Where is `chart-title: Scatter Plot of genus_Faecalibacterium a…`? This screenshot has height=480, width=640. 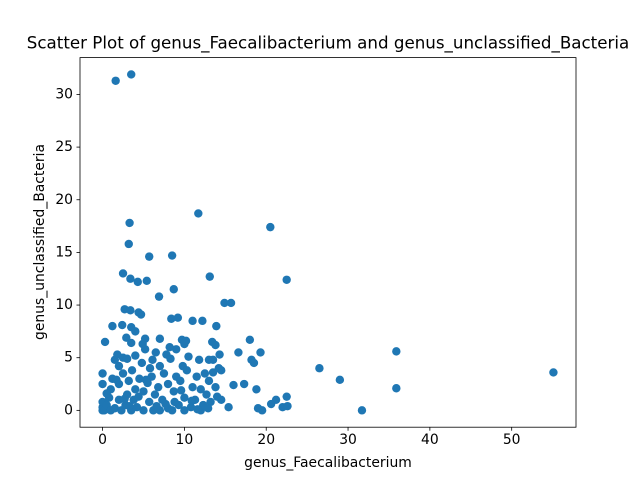
chart-title: Scatter Plot of genus_Faecalibacterium a… is located at coordinates (328, 43).